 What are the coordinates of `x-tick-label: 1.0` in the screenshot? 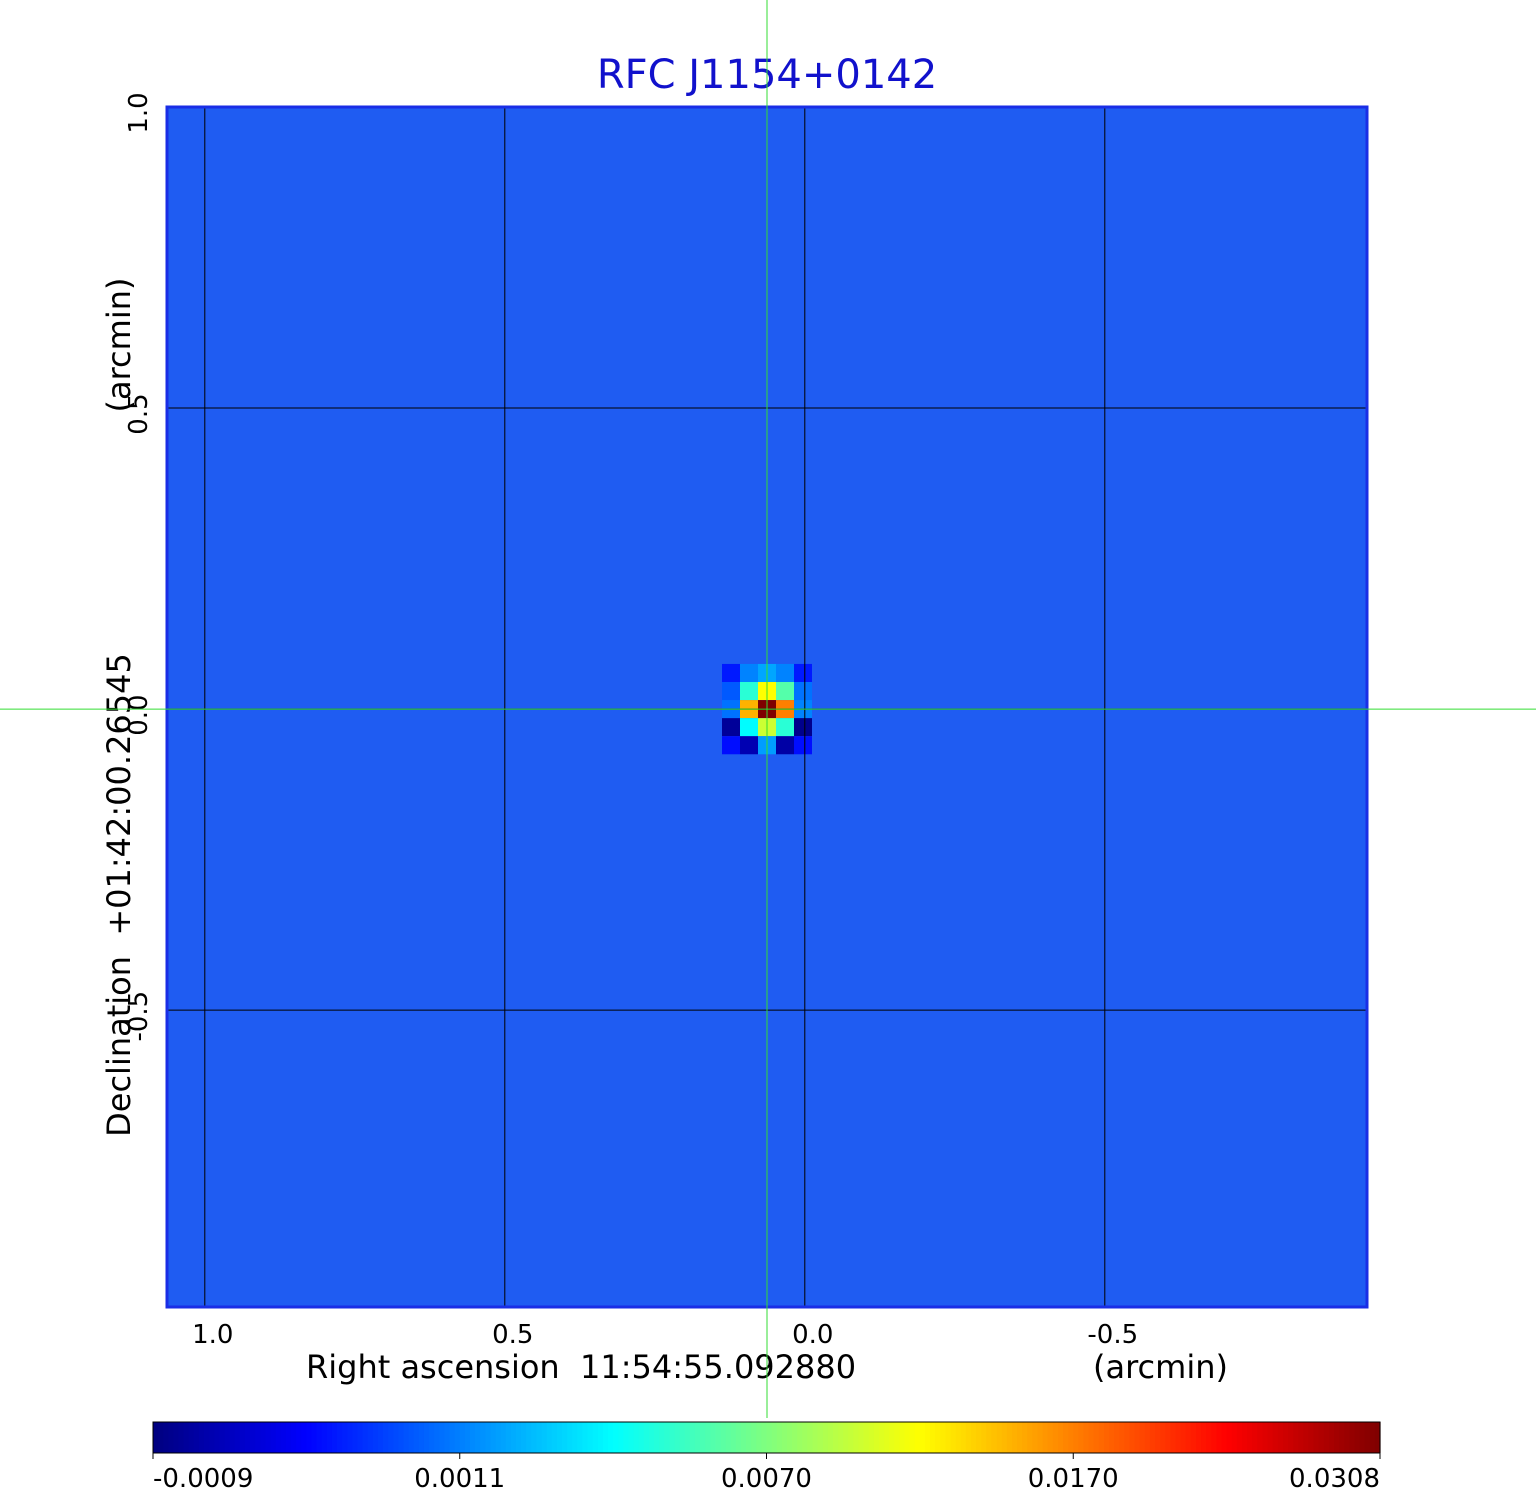 It's located at (212, 1335).